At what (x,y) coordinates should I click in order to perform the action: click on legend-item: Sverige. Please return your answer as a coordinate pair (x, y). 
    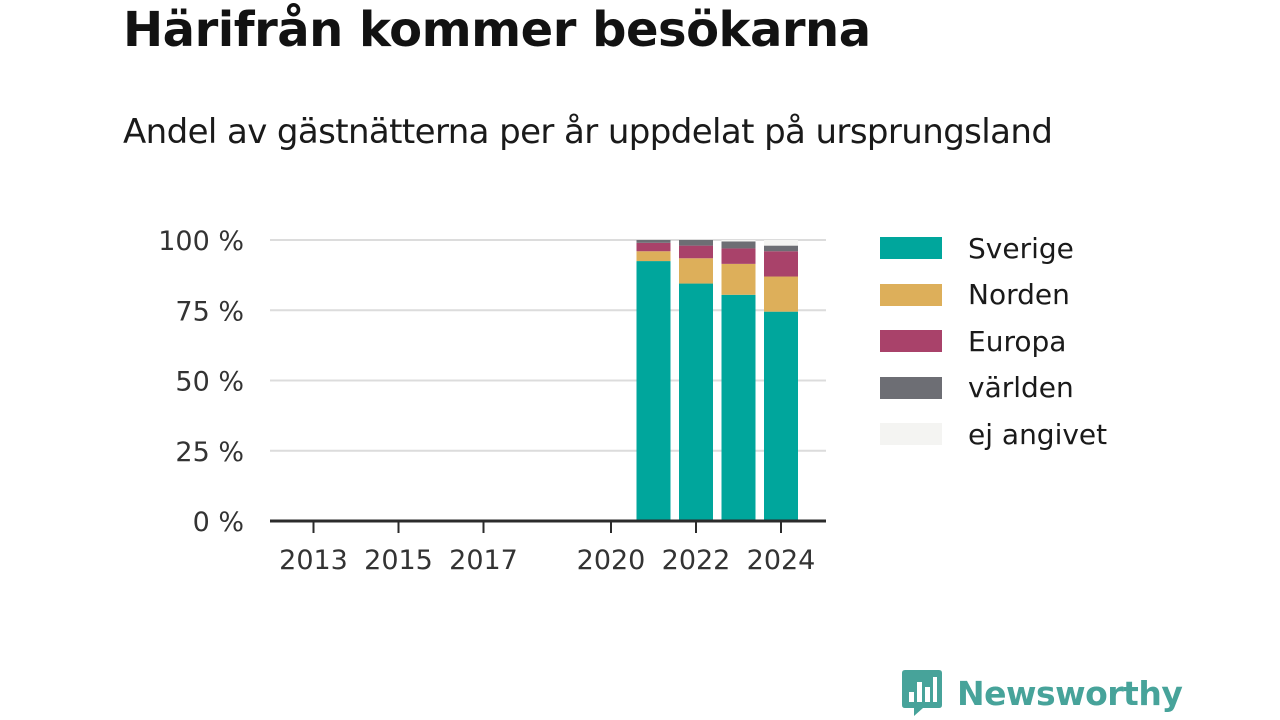
    Looking at the image, I should click on (993, 248).